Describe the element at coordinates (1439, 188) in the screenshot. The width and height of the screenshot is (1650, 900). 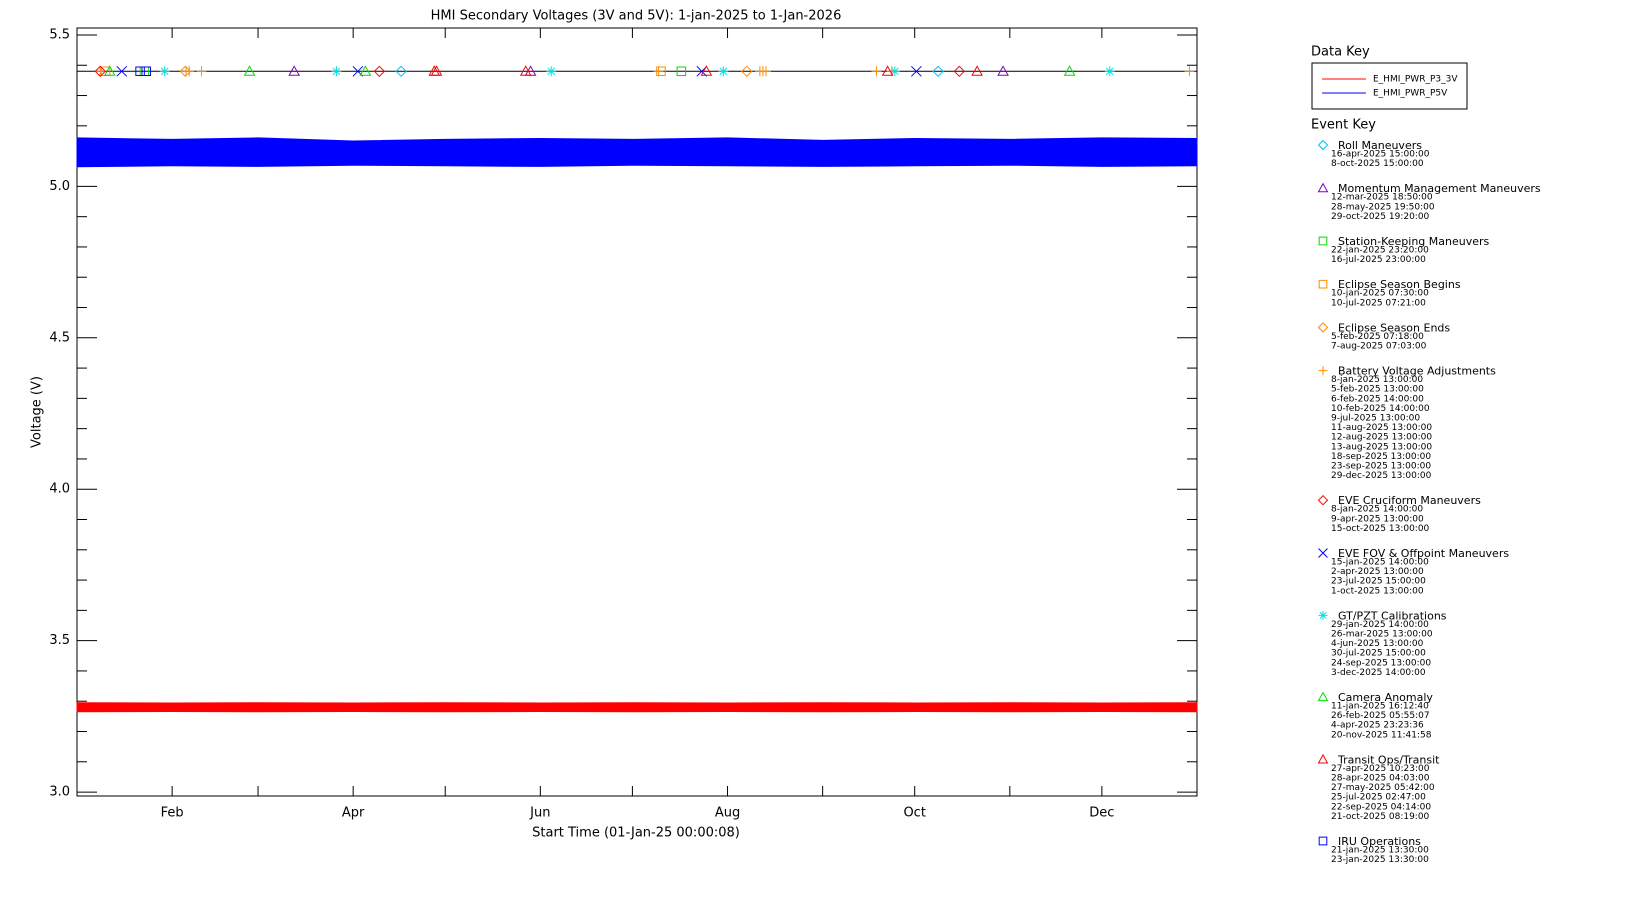
I see `event-key-name: Momentum Management Maneuvers` at that location.